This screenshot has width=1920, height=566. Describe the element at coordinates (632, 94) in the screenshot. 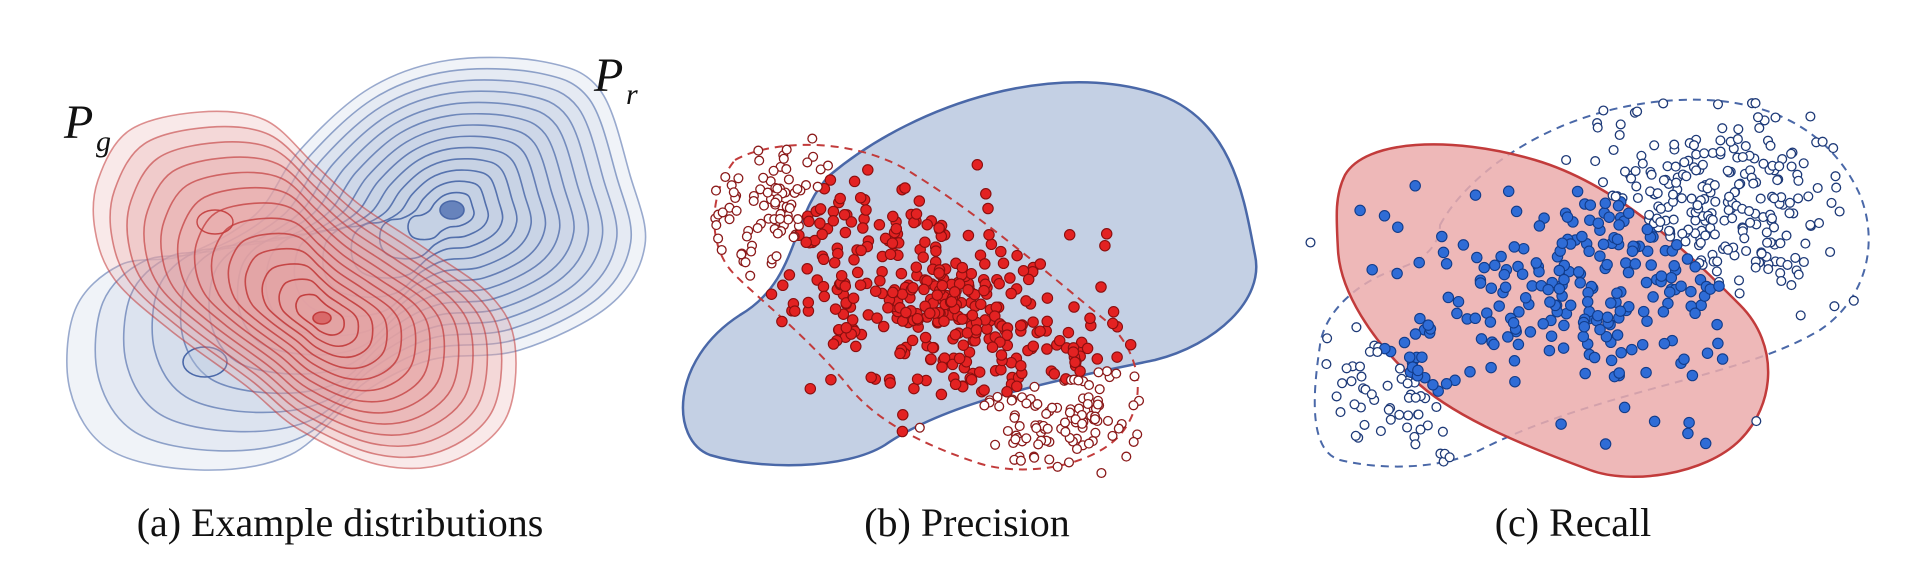

I see `label-pr-sub: r` at that location.